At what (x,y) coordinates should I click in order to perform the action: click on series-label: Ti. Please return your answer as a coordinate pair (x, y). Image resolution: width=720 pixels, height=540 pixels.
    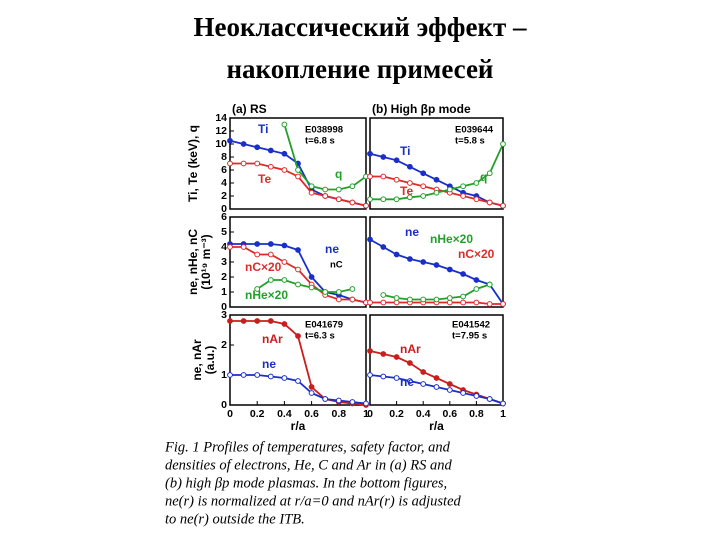
    Looking at the image, I should click on (405, 151).